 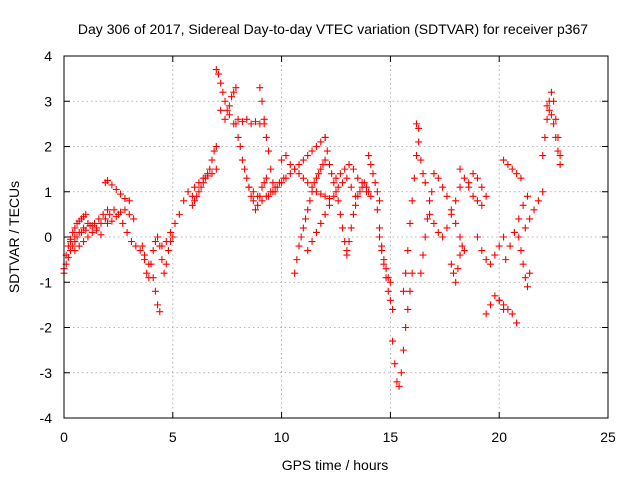 I want to click on y-tick-label: 2, so click(x=48, y=147).